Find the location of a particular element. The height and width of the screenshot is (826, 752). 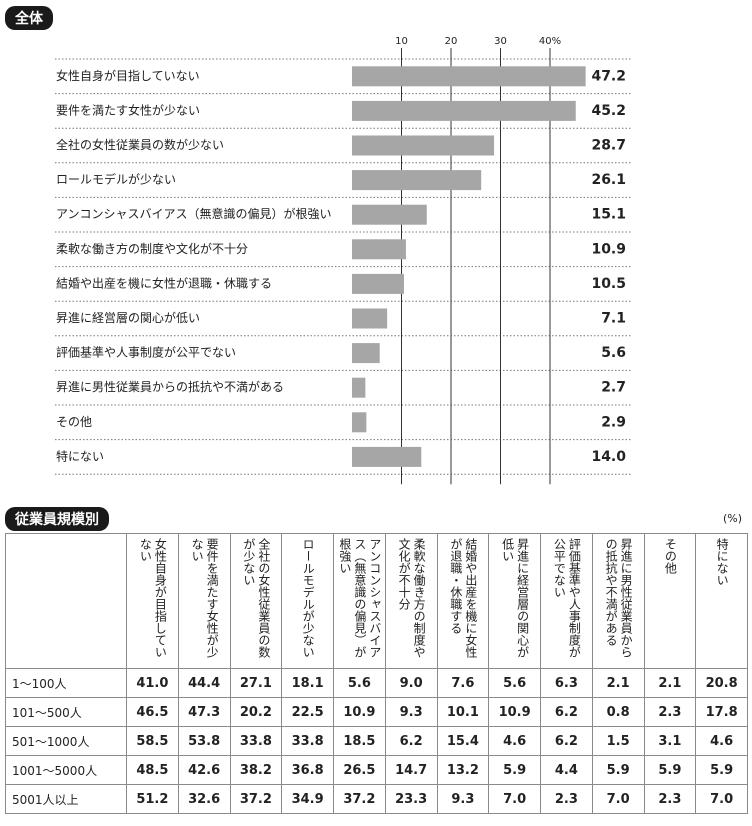

table-cell: 3.1 is located at coordinates (670, 741).